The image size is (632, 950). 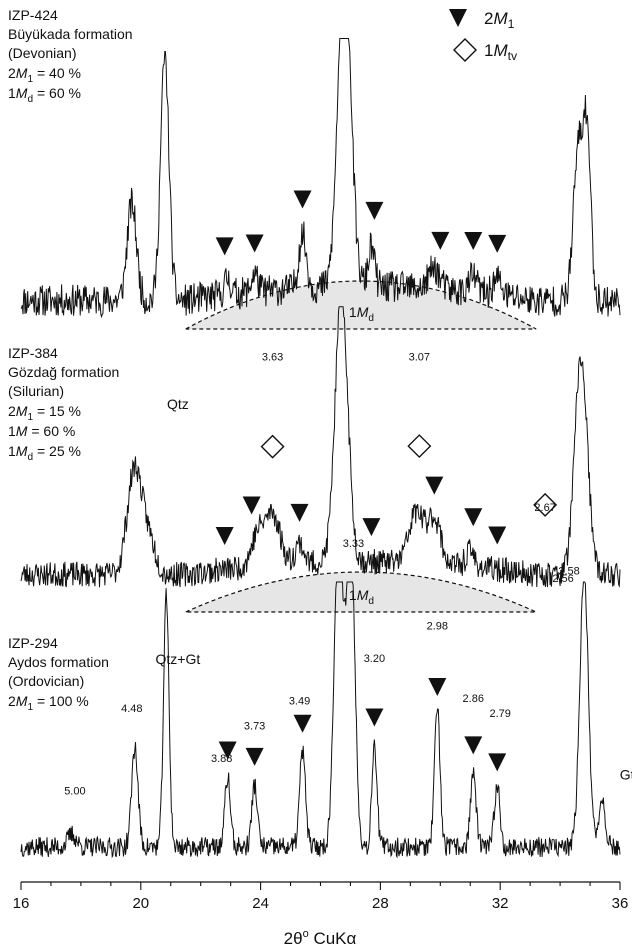 What do you see at coordinates (70, 34) in the screenshot?
I see `formation-name: Büyükada formation` at bounding box center [70, 34].